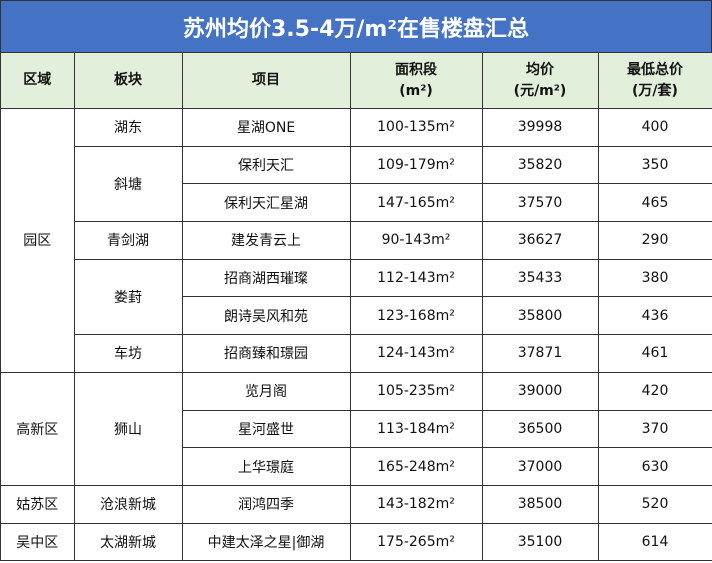  What do you see at coordinates (540, 504) in the screenshot?
I see `avg-price-cell: 38500` at bounding box center [540, 504].